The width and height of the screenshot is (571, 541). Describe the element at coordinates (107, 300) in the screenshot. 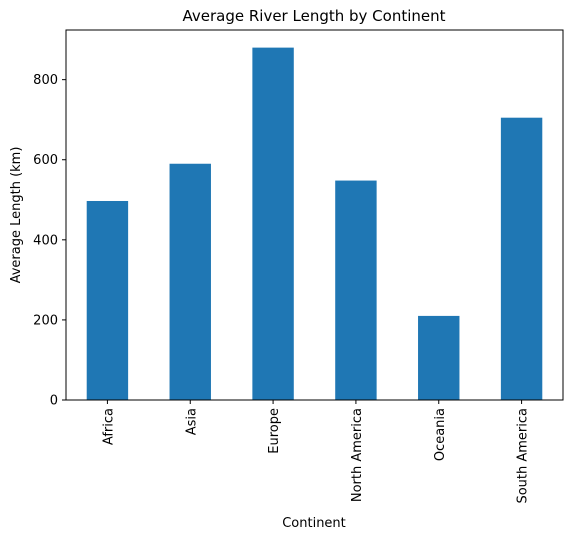

I see `bar-africa` at that location.